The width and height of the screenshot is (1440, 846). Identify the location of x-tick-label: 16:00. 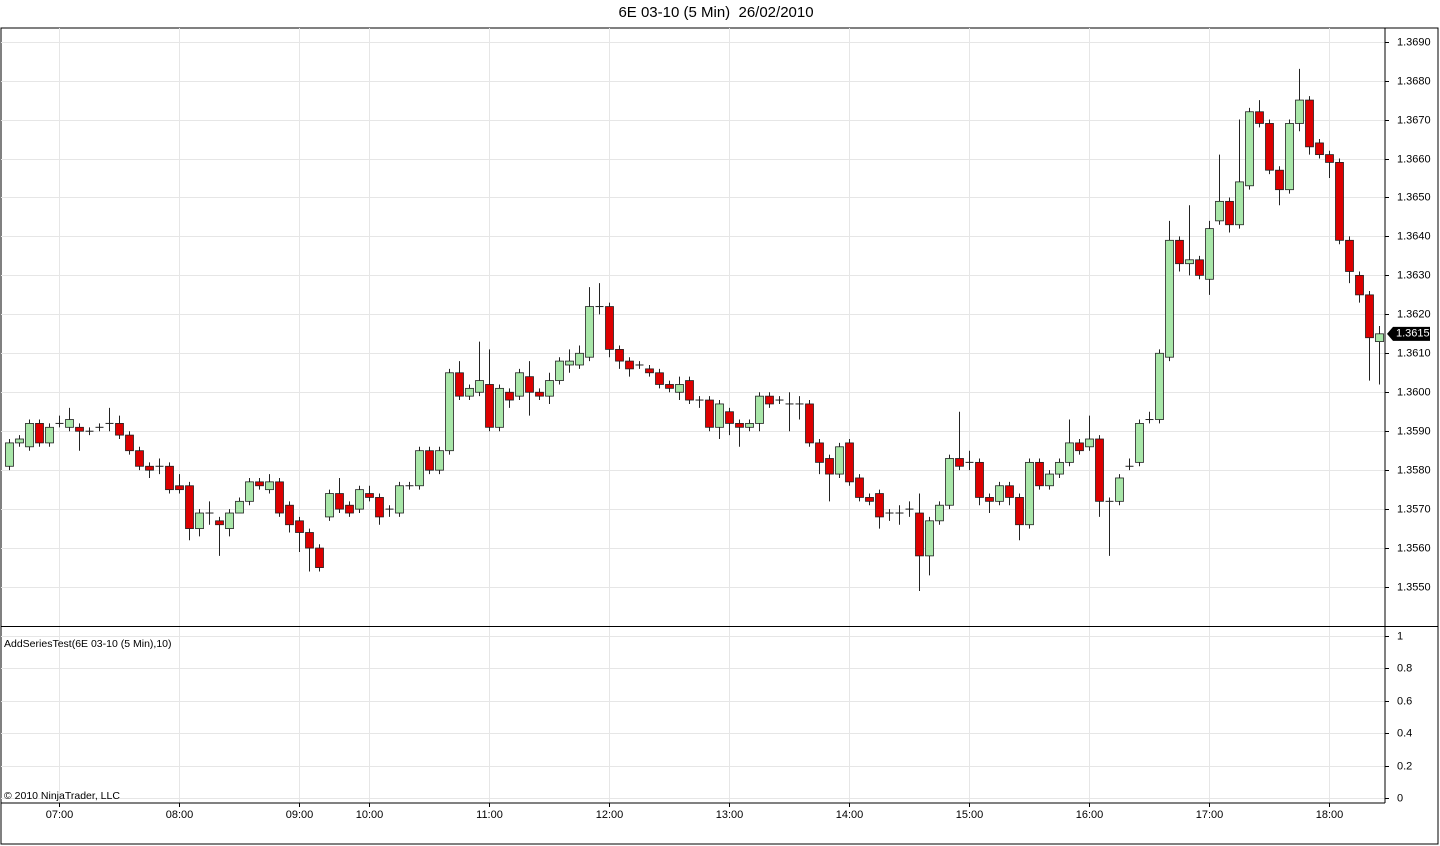
(1090, 815).